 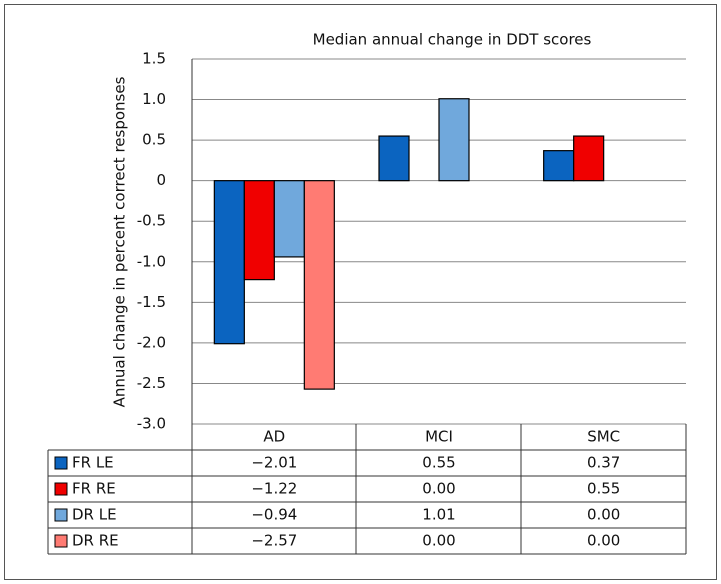 I want to click on value-label: 1.01, so click(x=438, y=515).